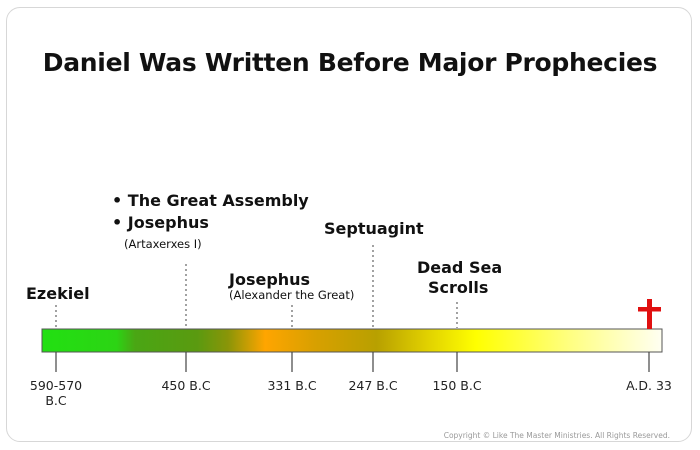 The height and width of the screenshot is (450, 700). Describe the element at coordinates (292, 385) in the screenshot. I see `tick-label-3: 331 B.C` at that location.